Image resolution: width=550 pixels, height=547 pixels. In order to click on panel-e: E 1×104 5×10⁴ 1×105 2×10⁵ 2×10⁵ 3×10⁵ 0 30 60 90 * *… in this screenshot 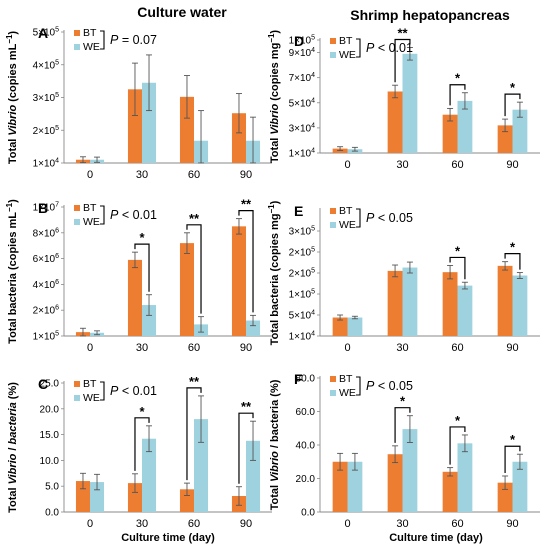, I will do `click(403, 277)`.